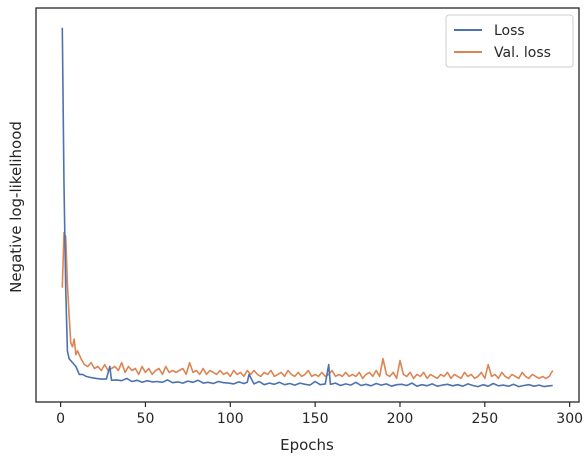  What do you see at coordinates (400, 419) in the screenshot?
I see `x-tick-label: 200` at bounding box center [400, 419].